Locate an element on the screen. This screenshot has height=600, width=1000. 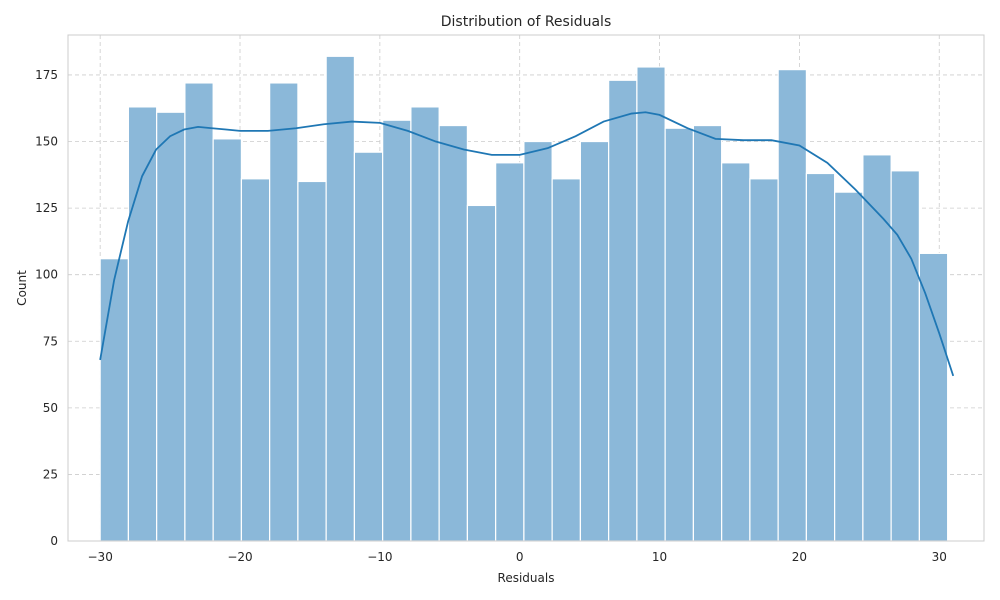
x-tick-label: −10 is located at coordinates (379, 557).